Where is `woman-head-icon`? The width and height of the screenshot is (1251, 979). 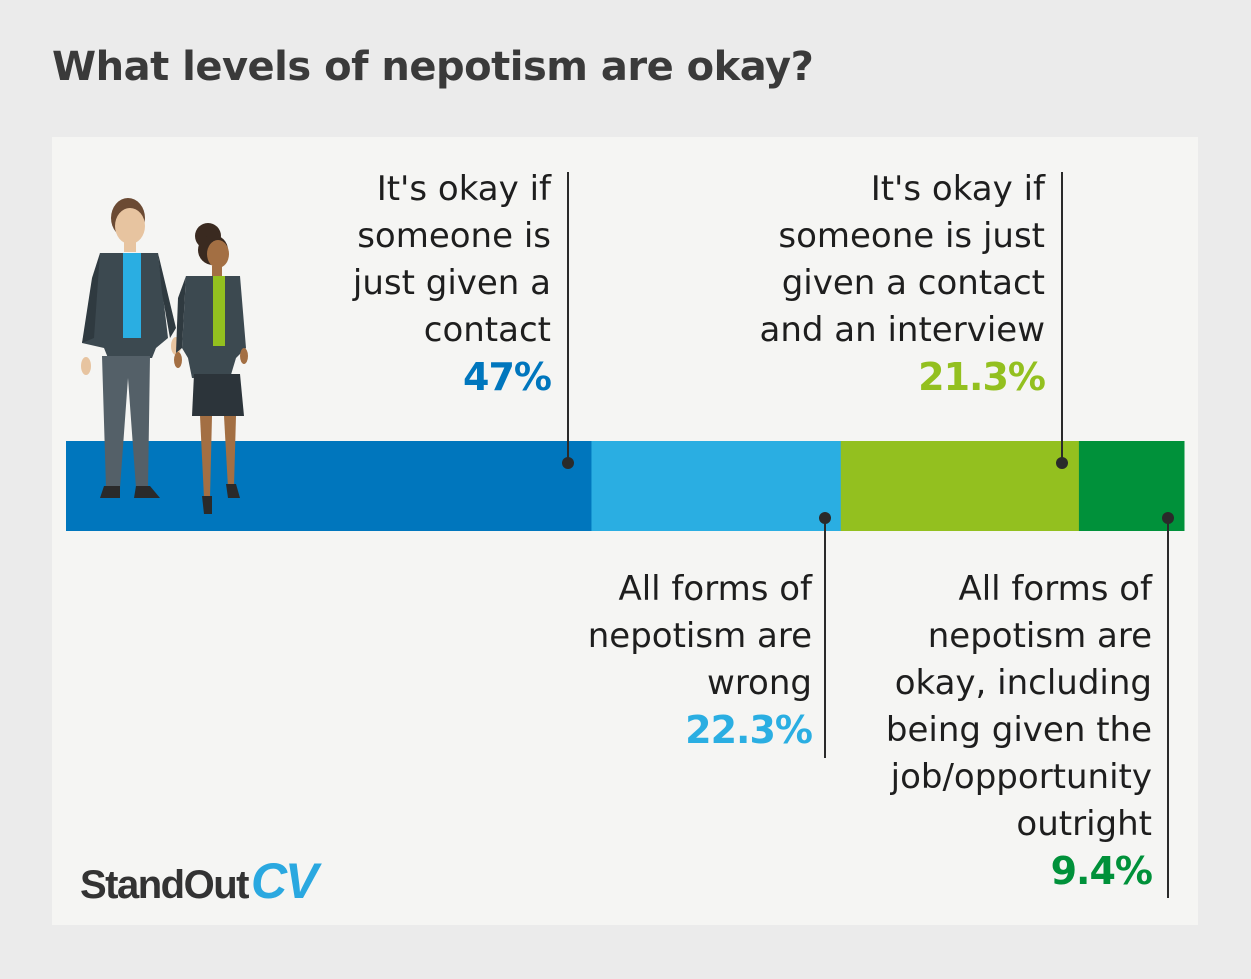 woman-head-icon is located at coordinates (218, 254).